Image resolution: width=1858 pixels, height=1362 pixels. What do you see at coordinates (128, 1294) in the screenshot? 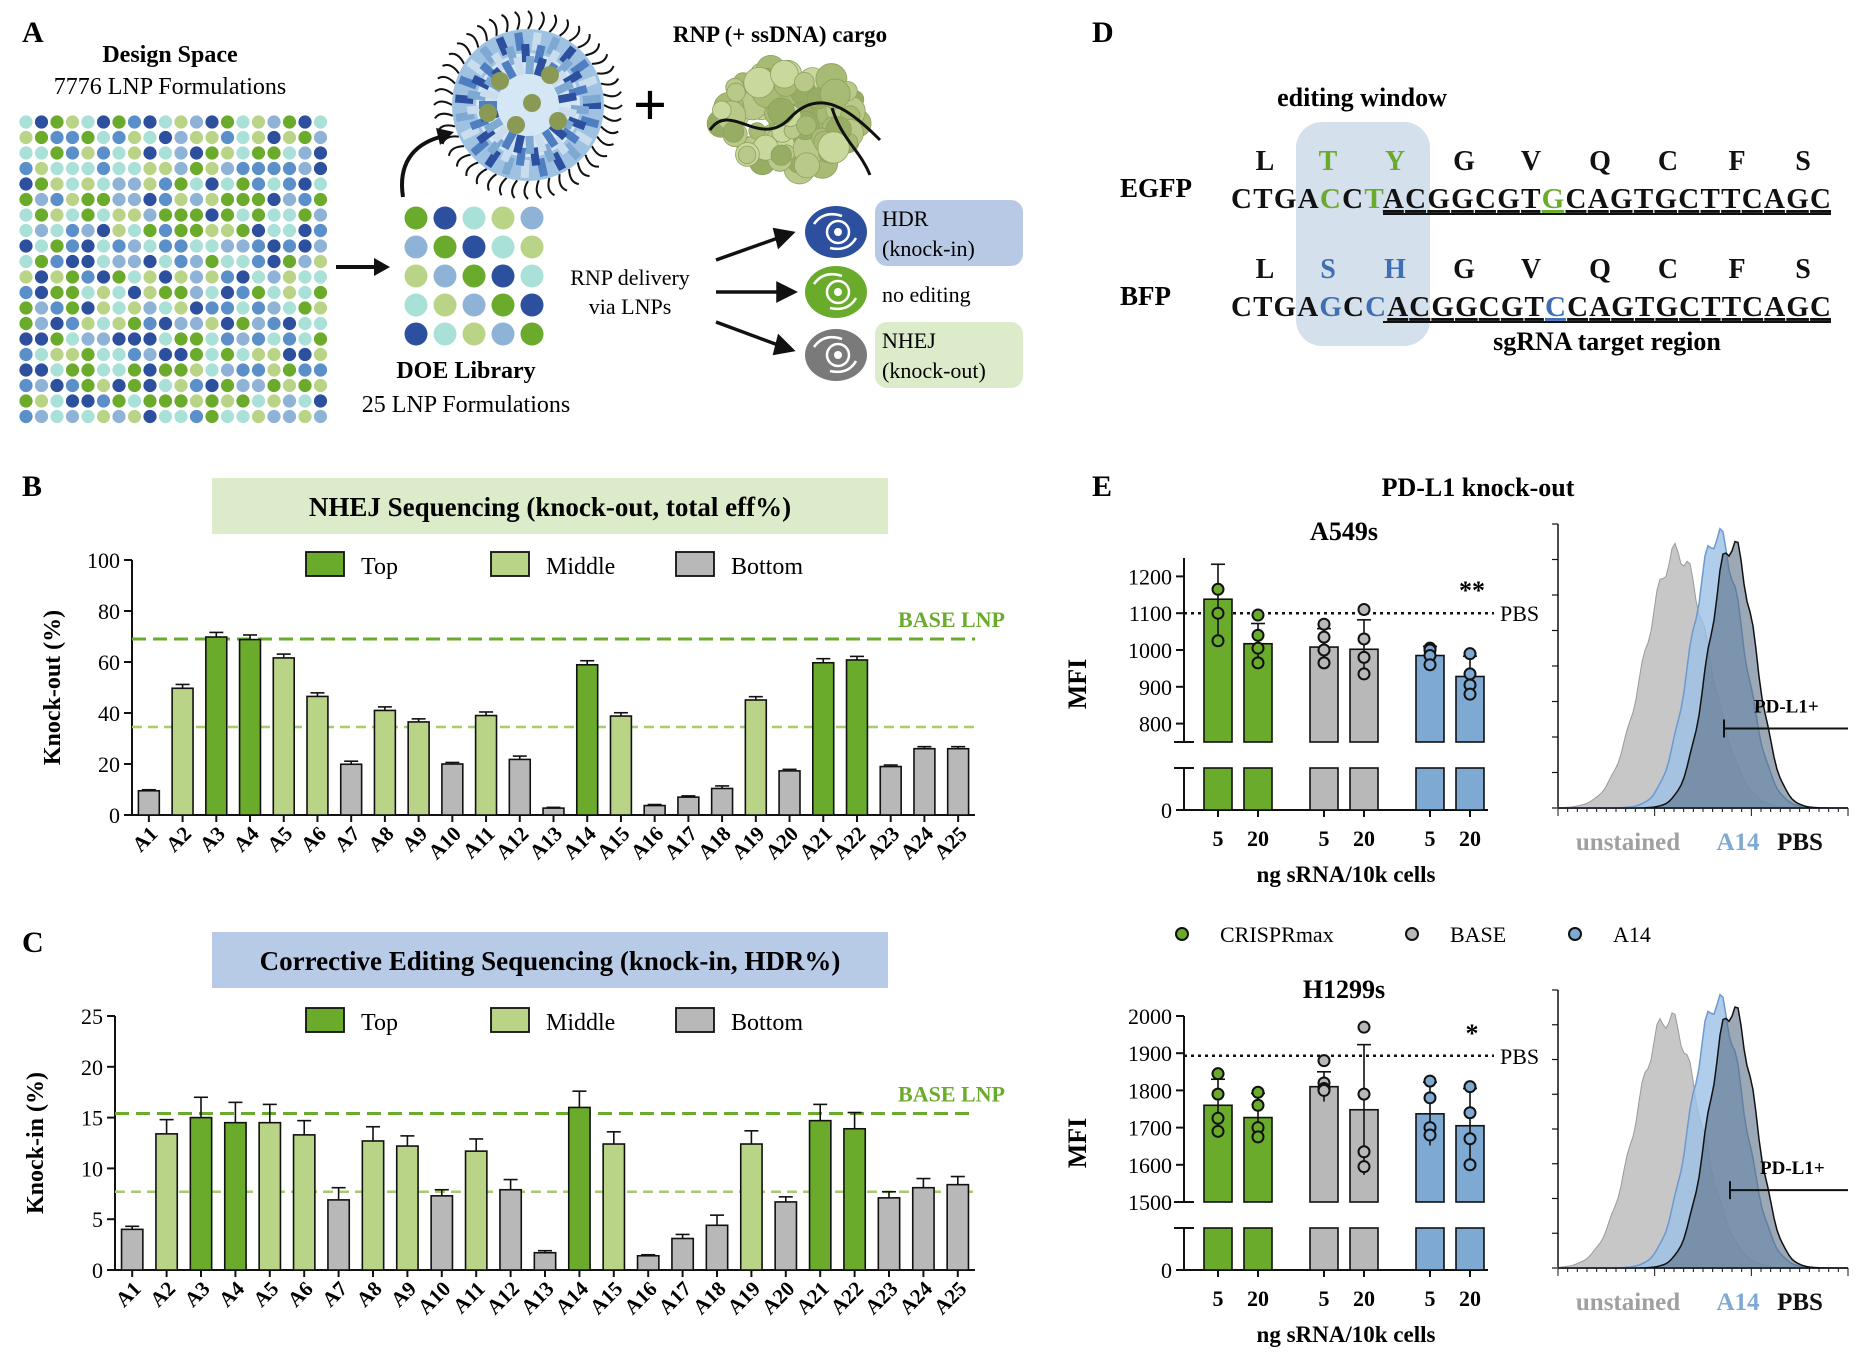
I see `x-tick-label: A1` at bounding box center [128, 1294].